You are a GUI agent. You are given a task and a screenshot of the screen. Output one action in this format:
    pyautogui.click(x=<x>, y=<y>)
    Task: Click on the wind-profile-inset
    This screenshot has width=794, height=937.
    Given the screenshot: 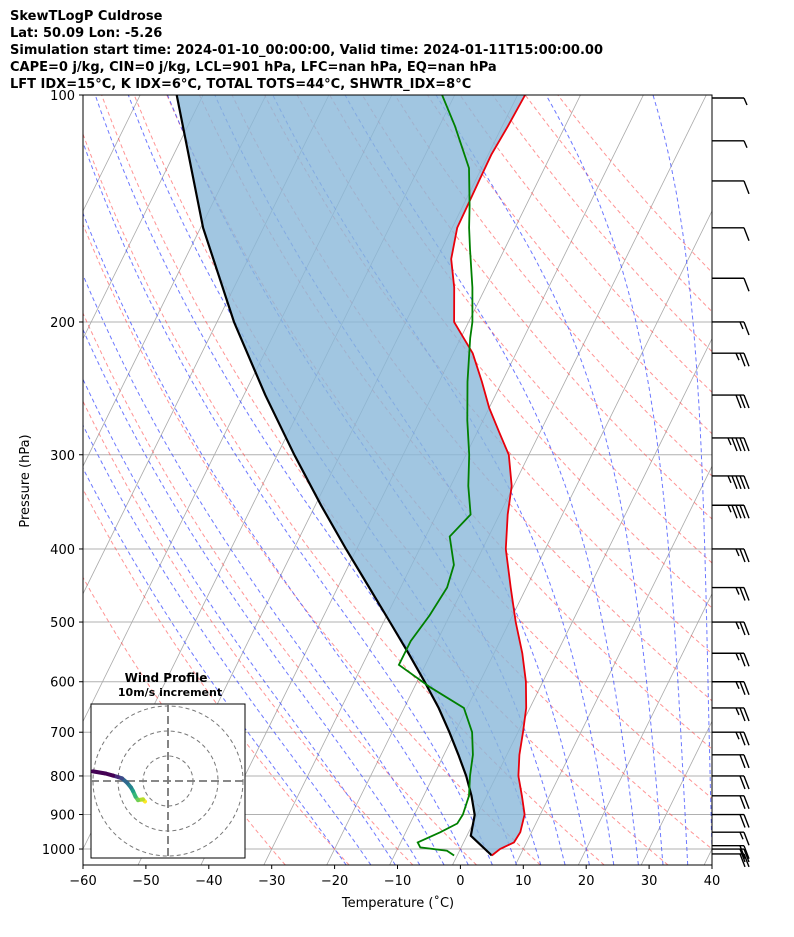 What is the action you would take?
    pyautogui.click(x=168, y=781)
    